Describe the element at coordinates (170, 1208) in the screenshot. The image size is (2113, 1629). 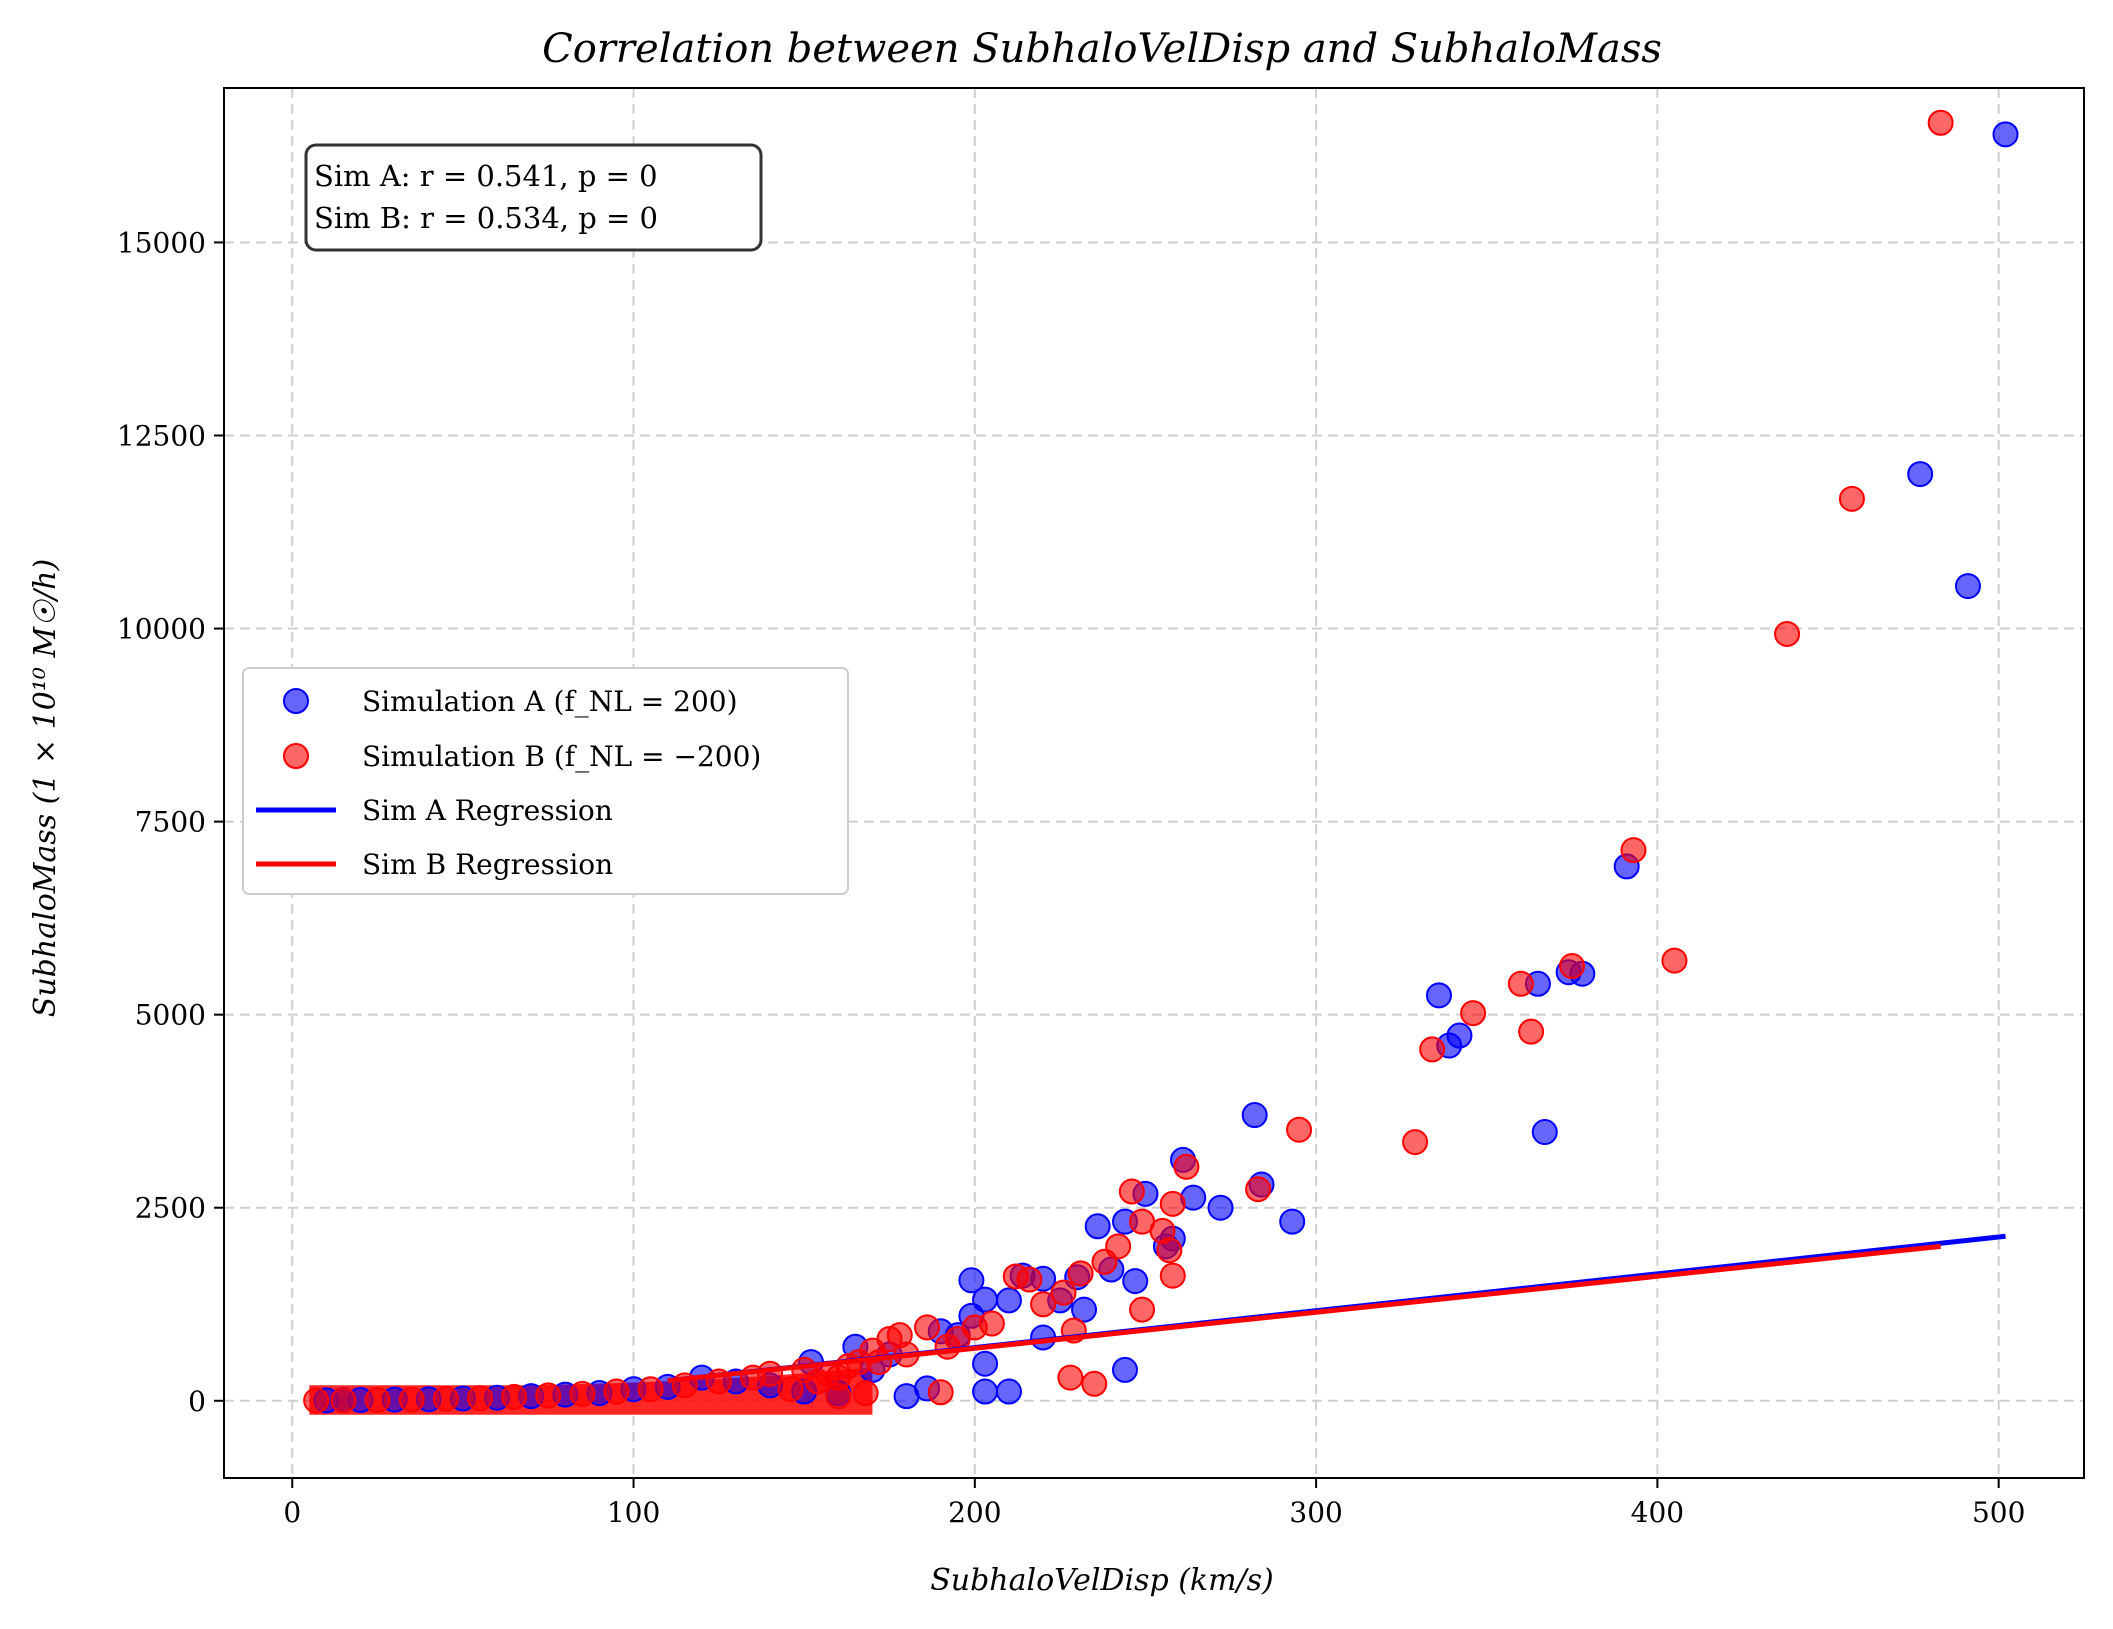
I see `y-tick-label: 2500` at that location.